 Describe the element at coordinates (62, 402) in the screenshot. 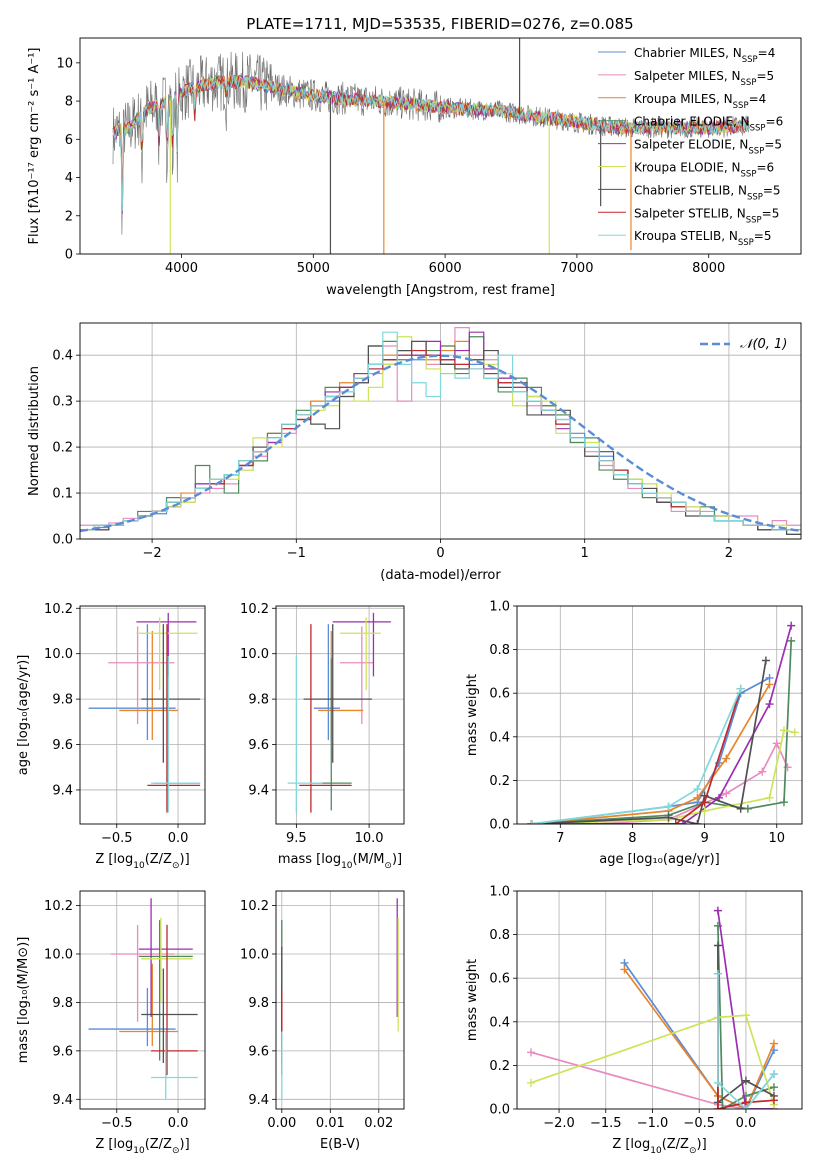

I see `y-tick-label: 0.3` at that location.